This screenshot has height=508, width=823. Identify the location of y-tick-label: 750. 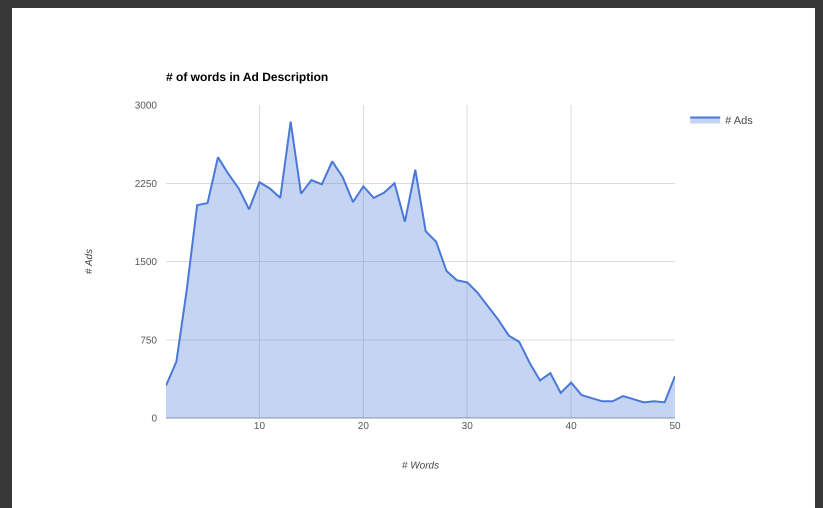
(149, 340).